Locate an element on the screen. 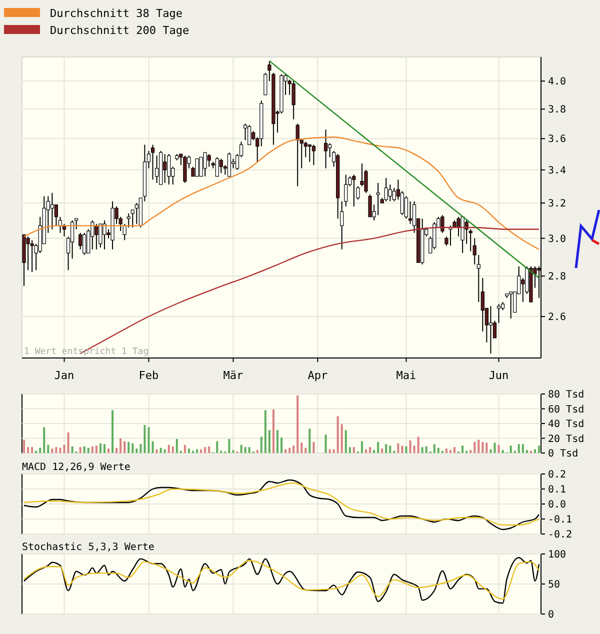 The image size is (600, 634). y-tick-label: -0.1 is located at coordinates (560, 520).